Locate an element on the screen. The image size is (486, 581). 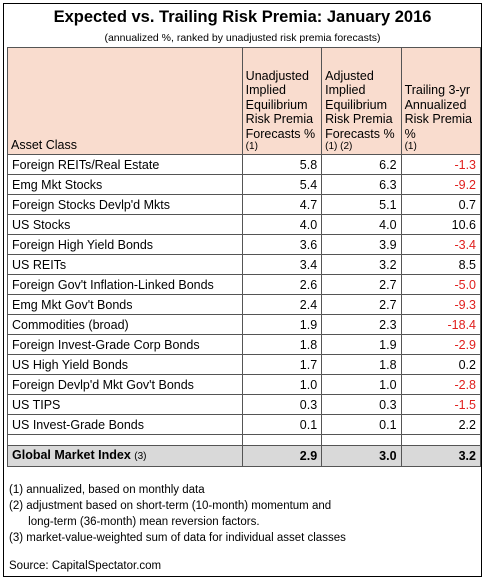
global-label-cell: Global Market Index (3) is located at coordinates (125, 456).